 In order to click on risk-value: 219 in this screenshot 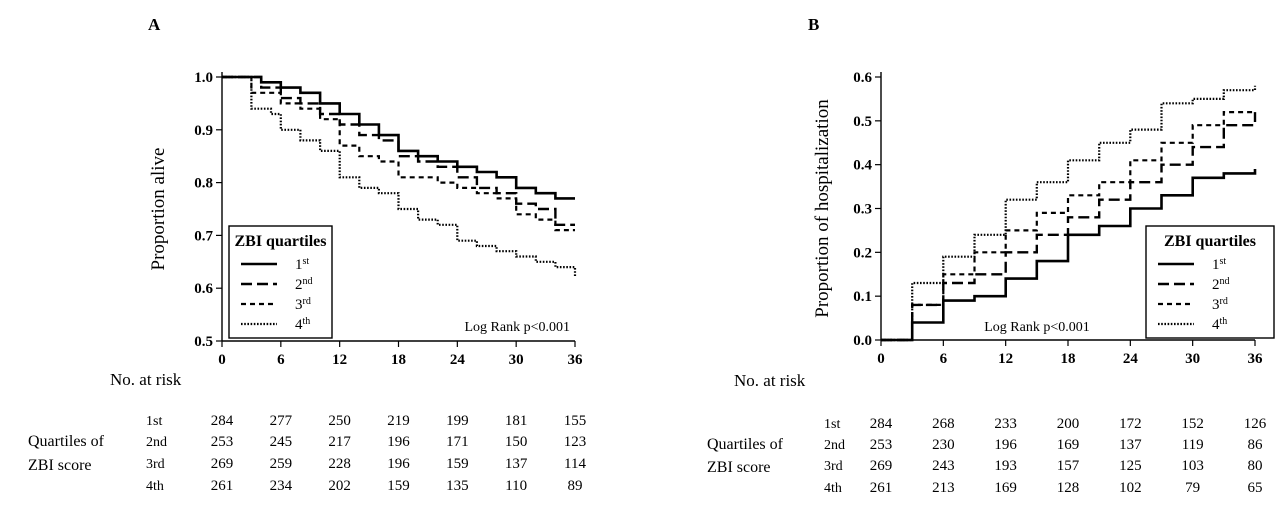, I will do `click(398, 421)`.